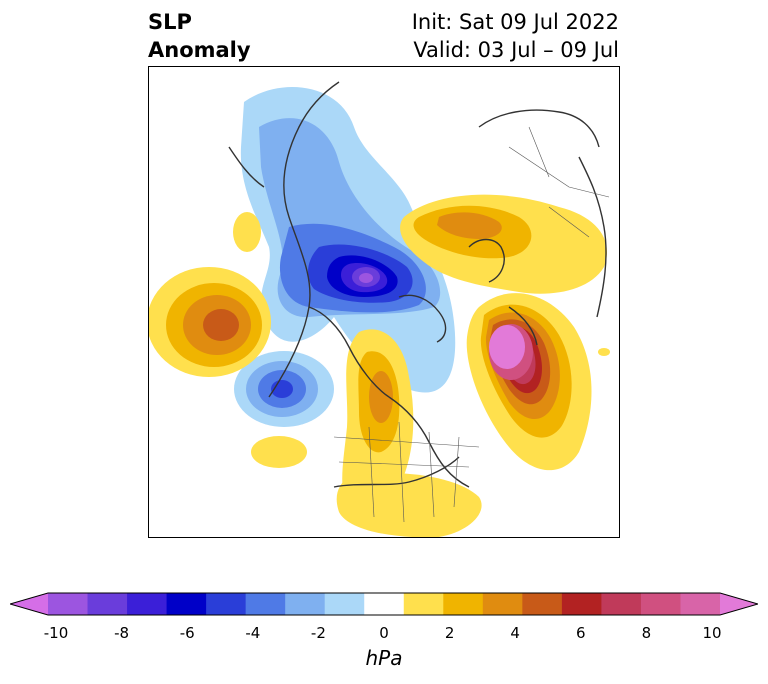  Describe the element at coordinates (515, 22) in the screenshot. I see `init-date: Init: Sat 09 Jul 2022` at that location.